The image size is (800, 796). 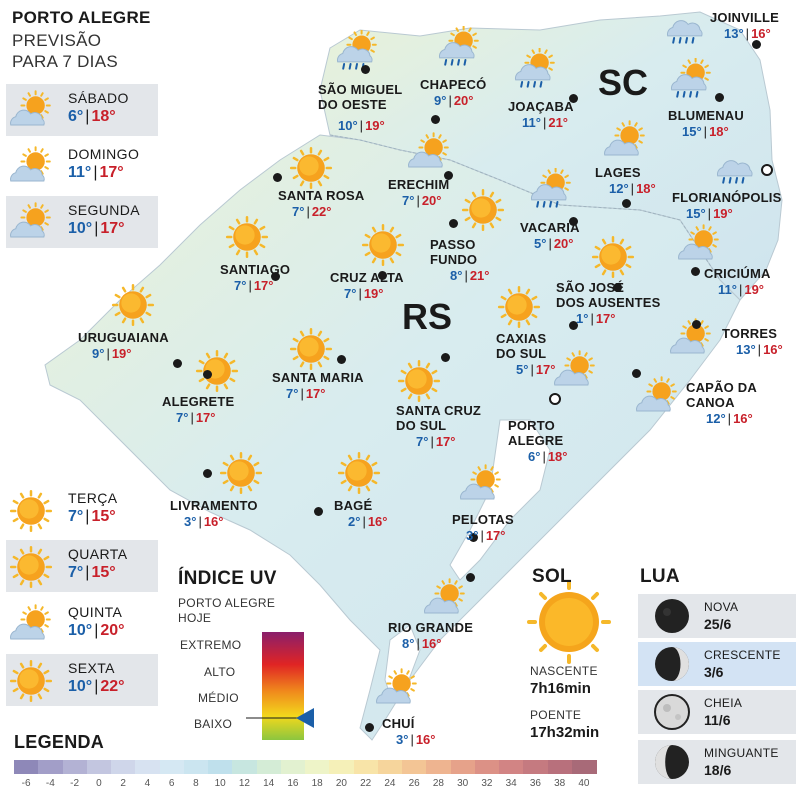 I want to click on city-temps: 3° | 17°, so click(x=486, y=535).